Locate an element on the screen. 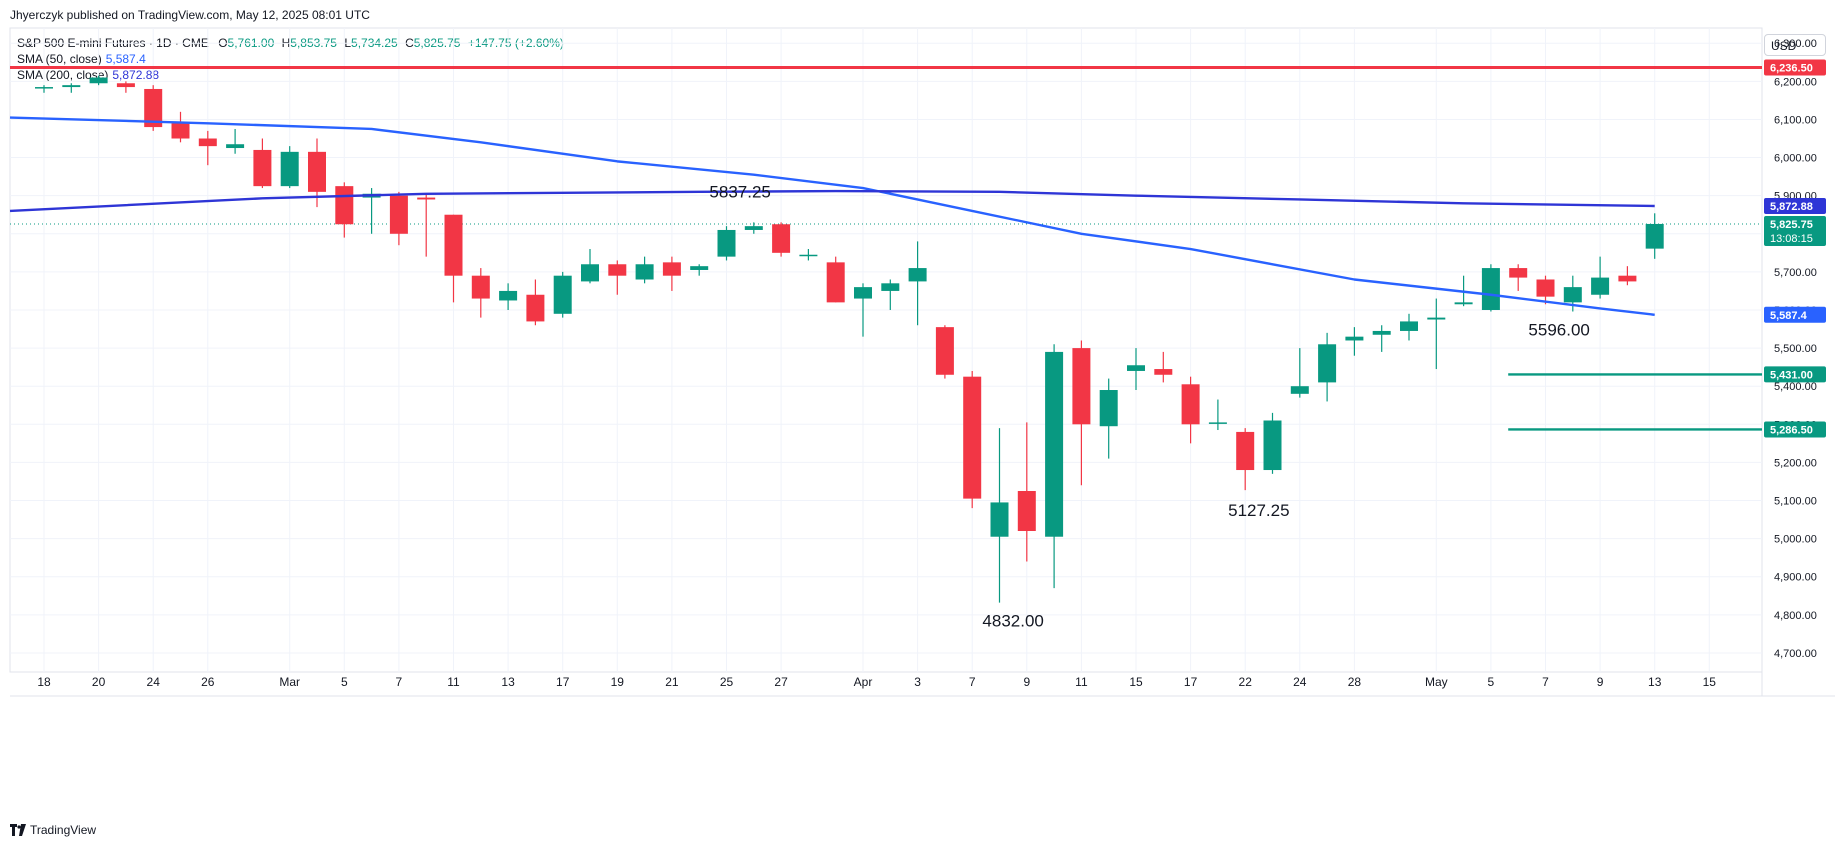 This screenshot has width=1835, height=849. x-tick-label: 26 is located at coordinates (208, 682).